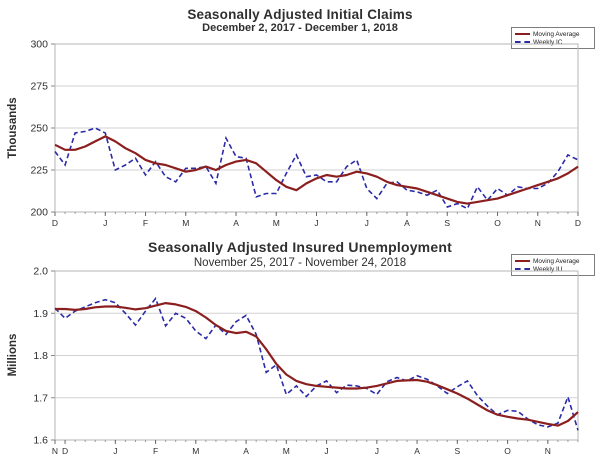 This screenshot has height=466, width=600. What do you see at coordinates (300, 28) in the screenshot?
I see `chart-subtitle: December 2, 2017 - December 1, 2018` at bounding box center [300, 28].